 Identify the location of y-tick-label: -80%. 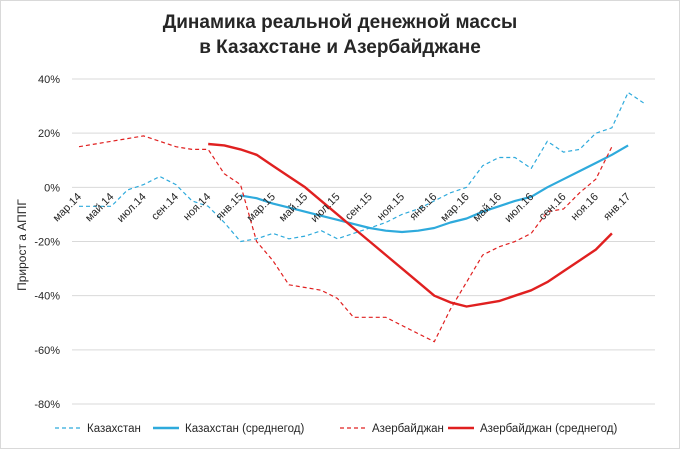
(47, 405).